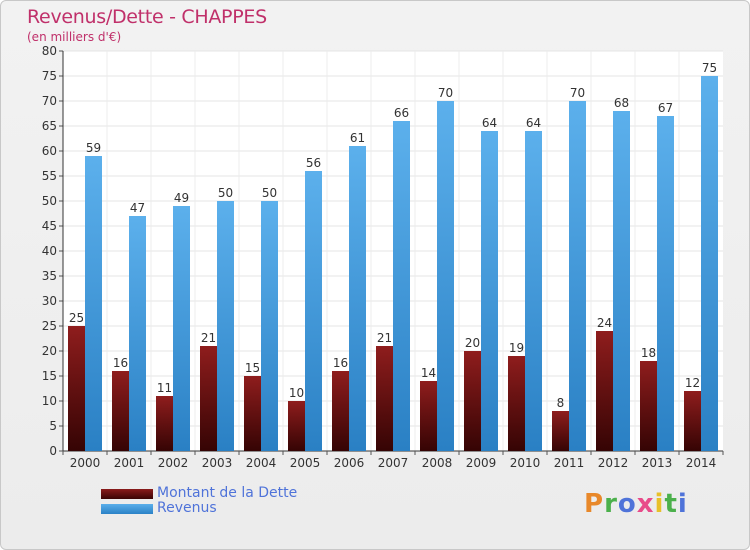  What do you see at coordinates (127, 494) in the screenshot?
I see `legend-swatch-dette` at bounding box center [127, 494].